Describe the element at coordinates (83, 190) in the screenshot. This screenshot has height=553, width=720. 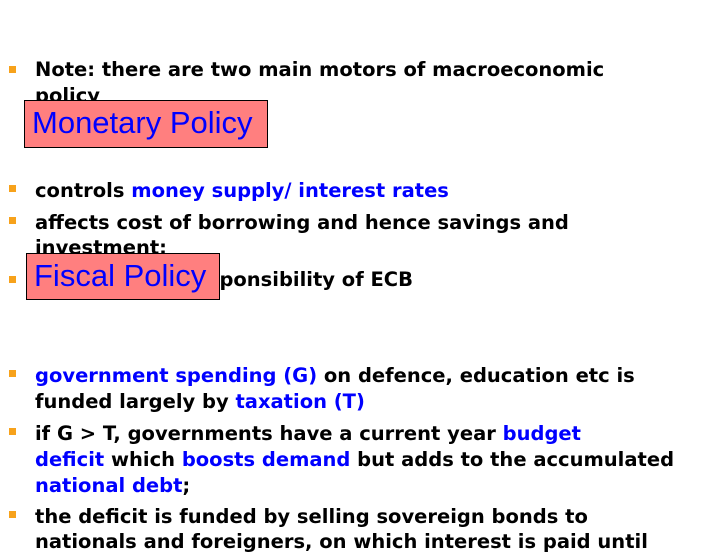
I see `text: controls` at that location.